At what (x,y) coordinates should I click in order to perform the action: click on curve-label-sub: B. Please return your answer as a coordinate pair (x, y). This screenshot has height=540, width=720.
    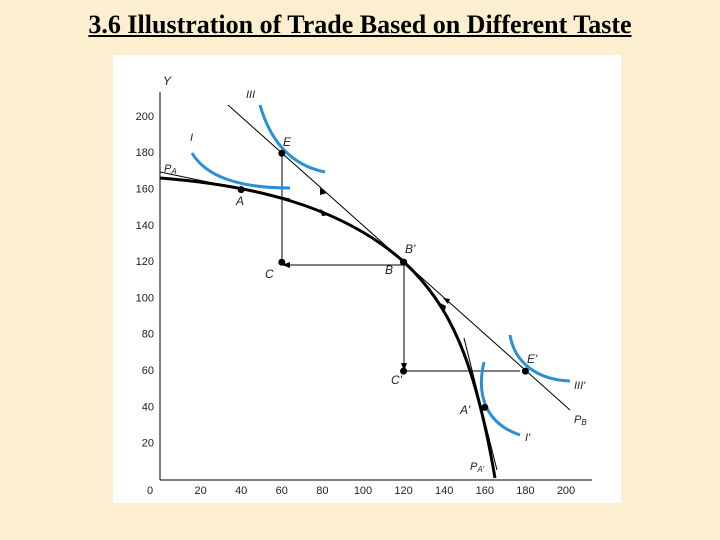
    Looking at the image, I should click on (584, 422).